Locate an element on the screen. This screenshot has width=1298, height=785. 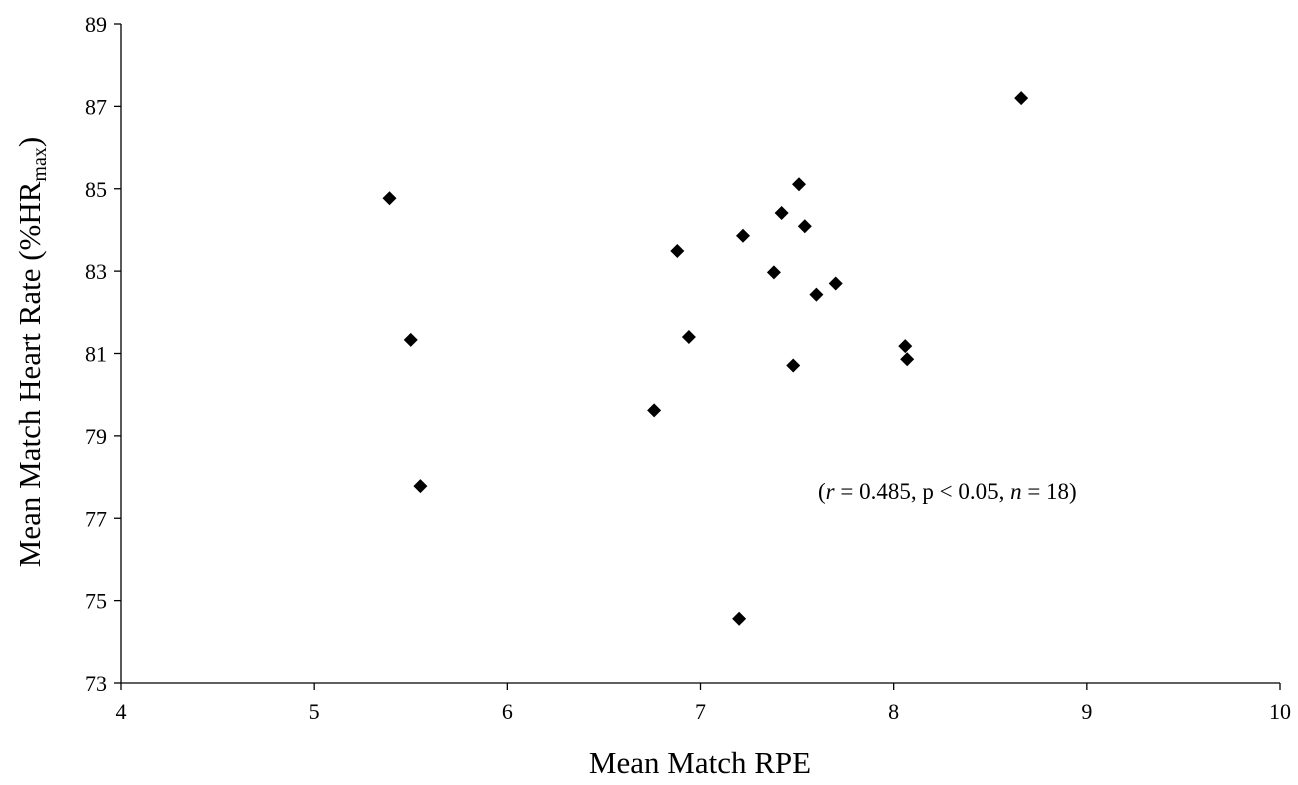
y-tick-label: 89 is located at coordinates (96, 24).